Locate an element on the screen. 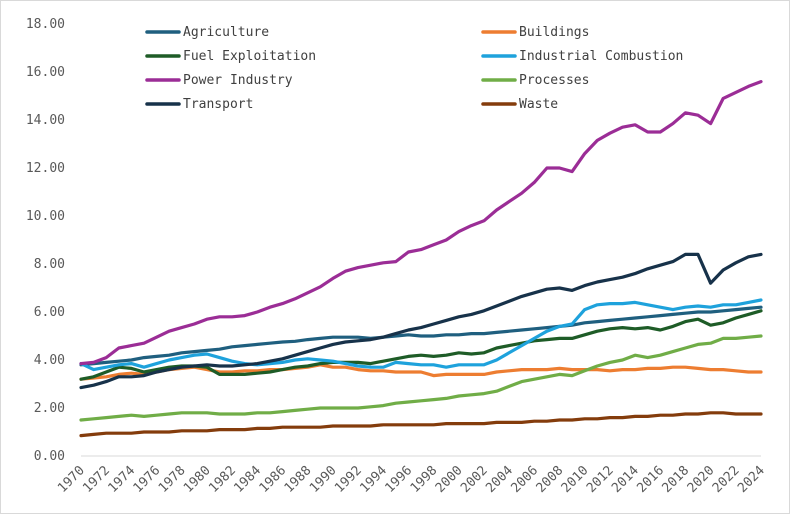  x-tick-label: 2002 is located at coordinates (474, 479).